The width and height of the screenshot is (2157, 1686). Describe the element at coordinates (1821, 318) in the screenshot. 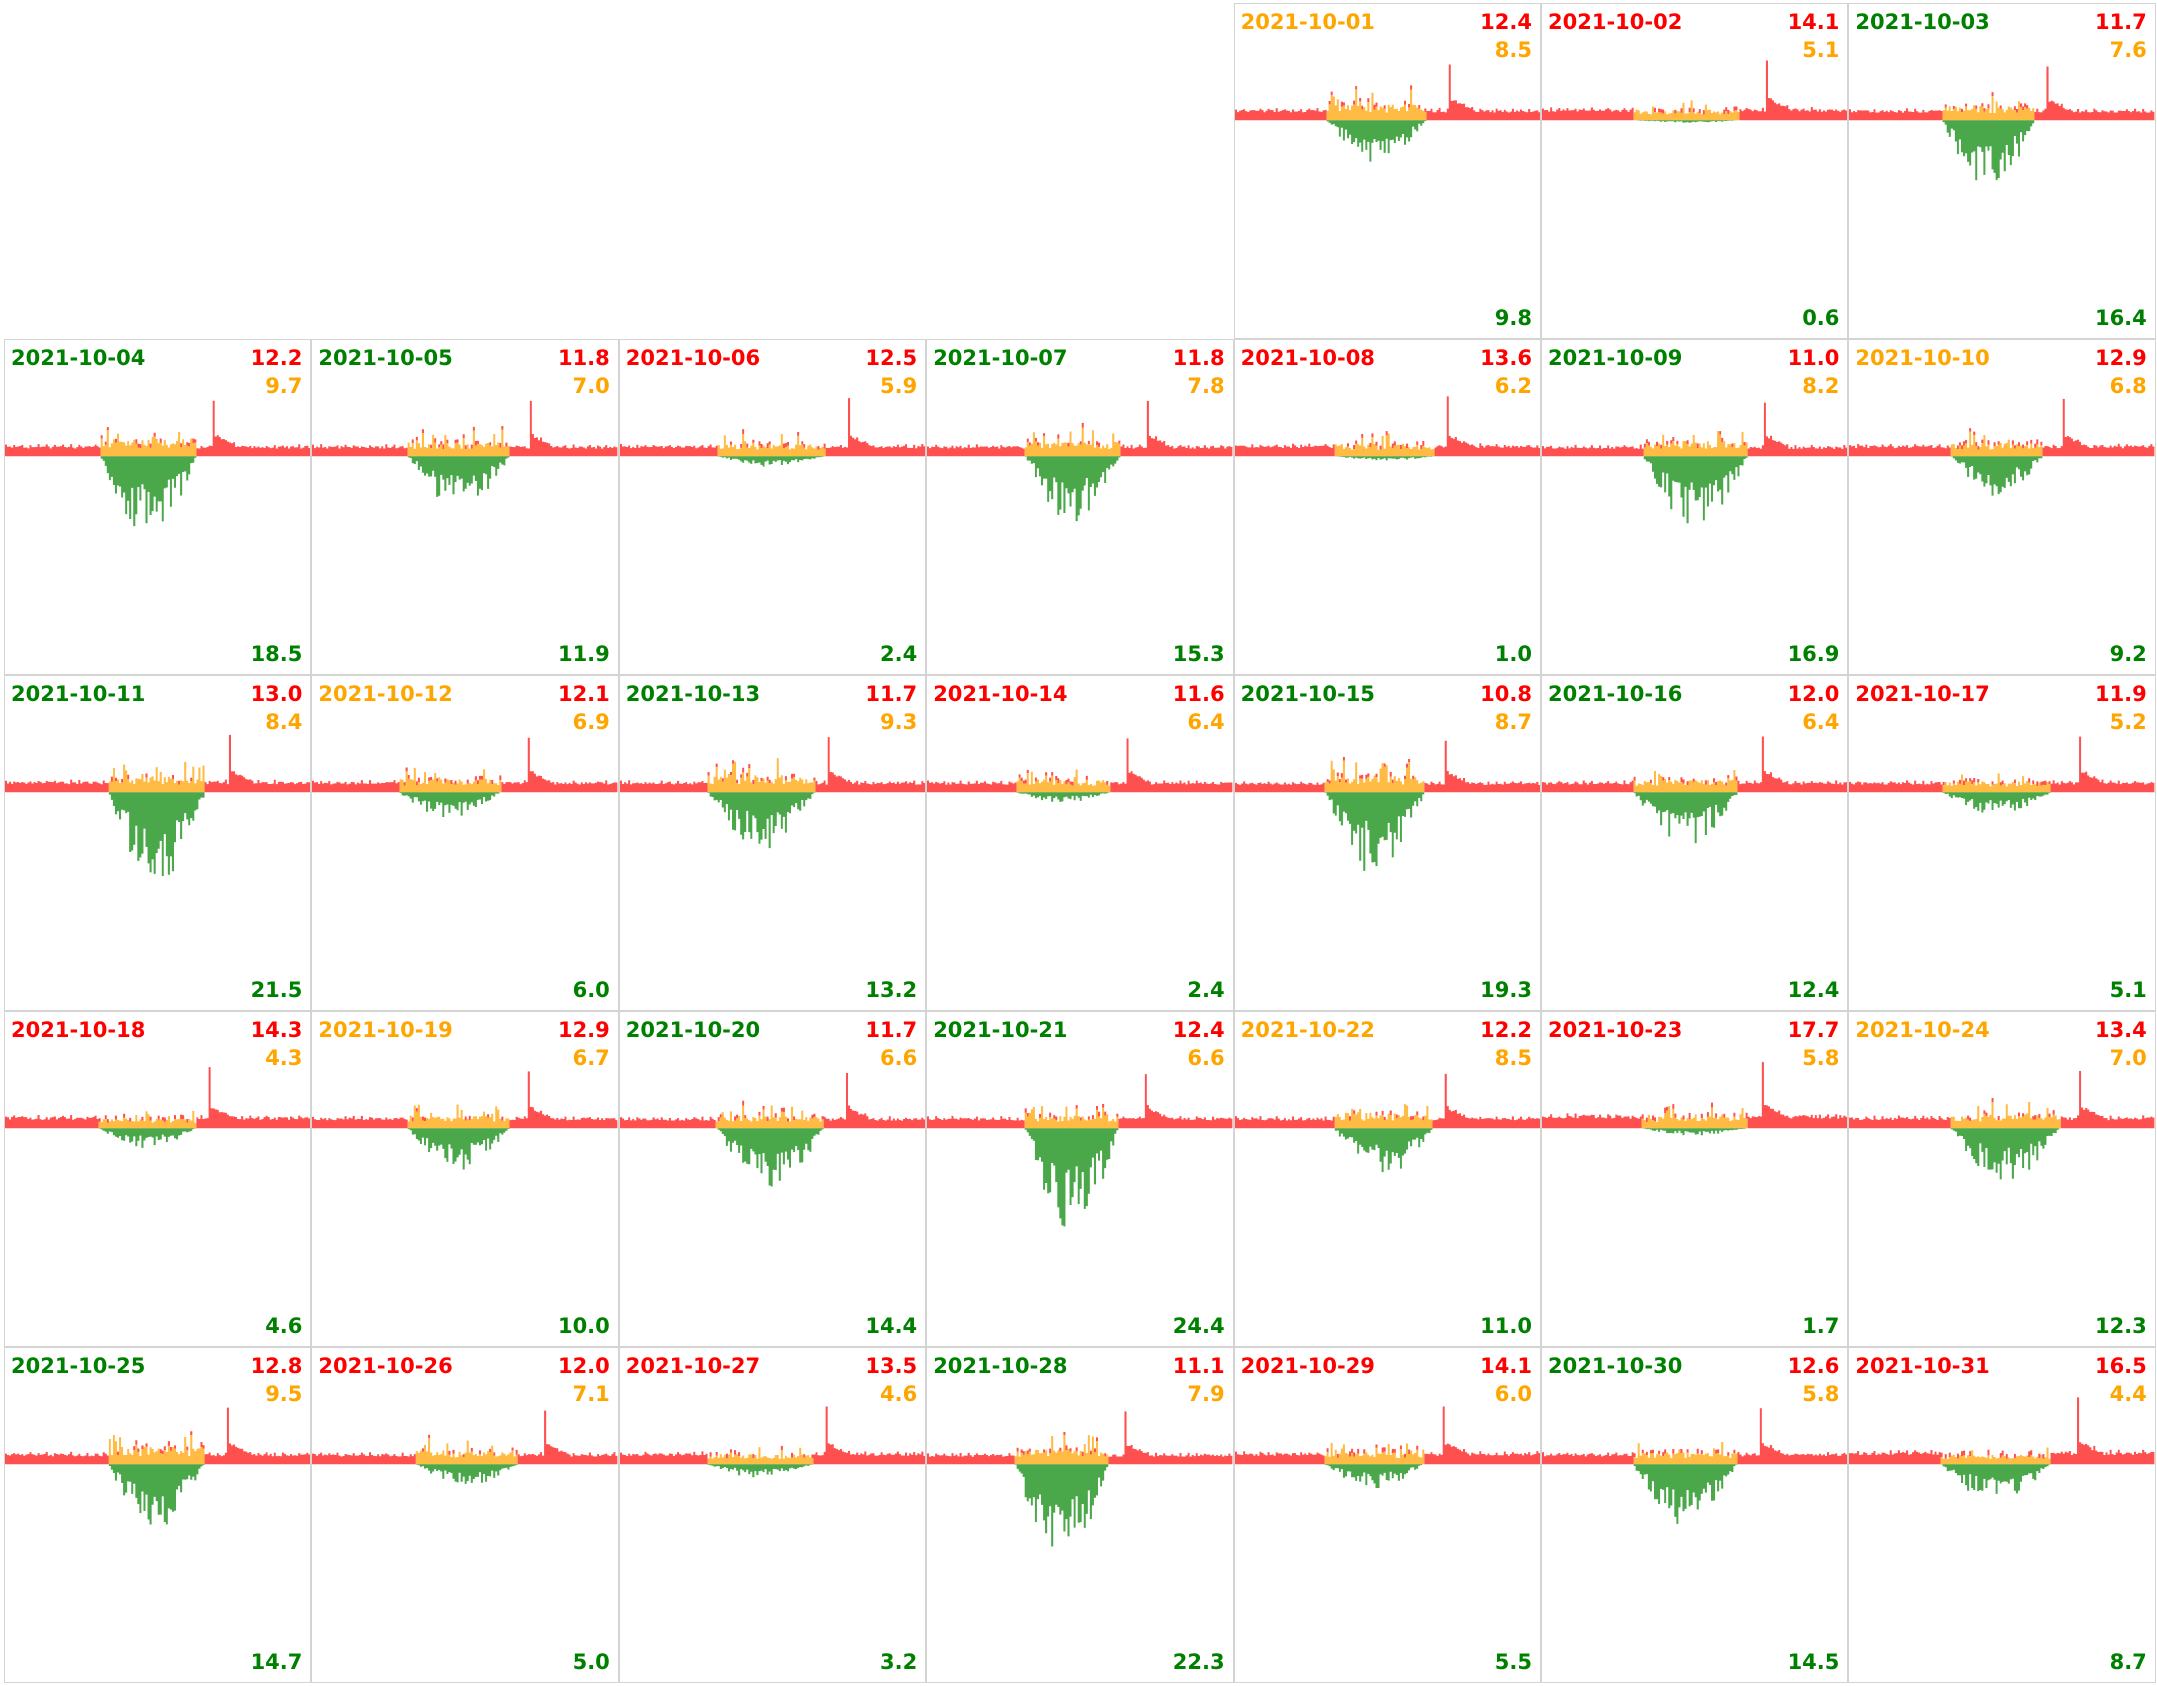

I see `solar-production-value: 0.6` at that location.